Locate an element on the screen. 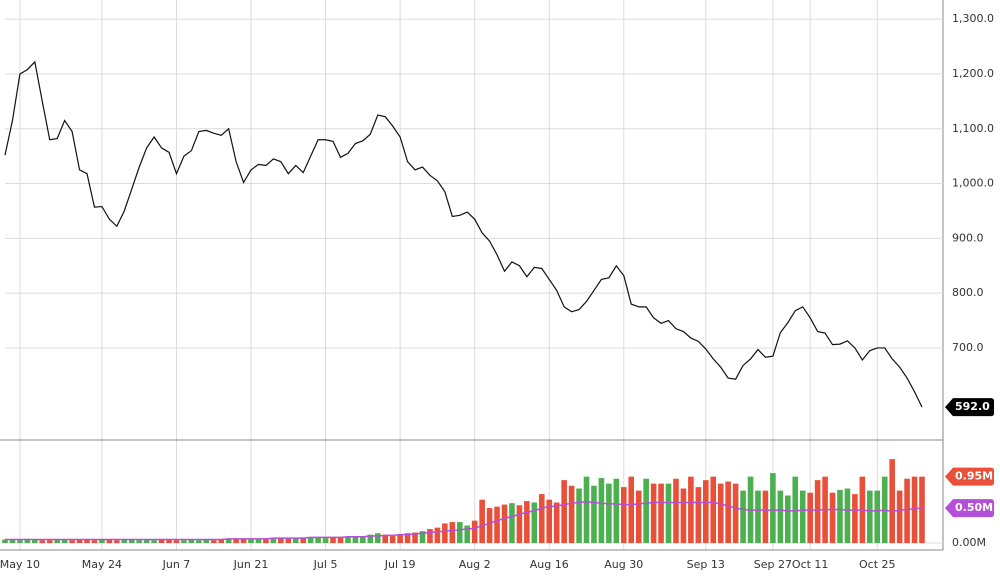 The image size is (1000, 581). x-tick-label: Sep 13 is located at coordinates (706, 564).